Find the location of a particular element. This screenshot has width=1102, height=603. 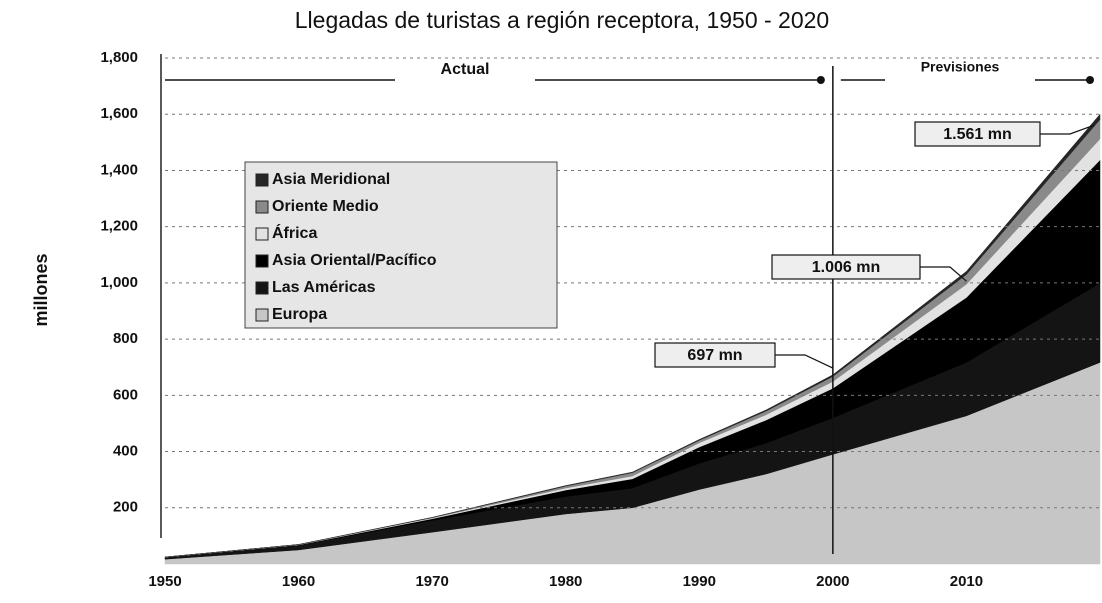

x-tick-label: 1980 is located at coordinates (565, 581).